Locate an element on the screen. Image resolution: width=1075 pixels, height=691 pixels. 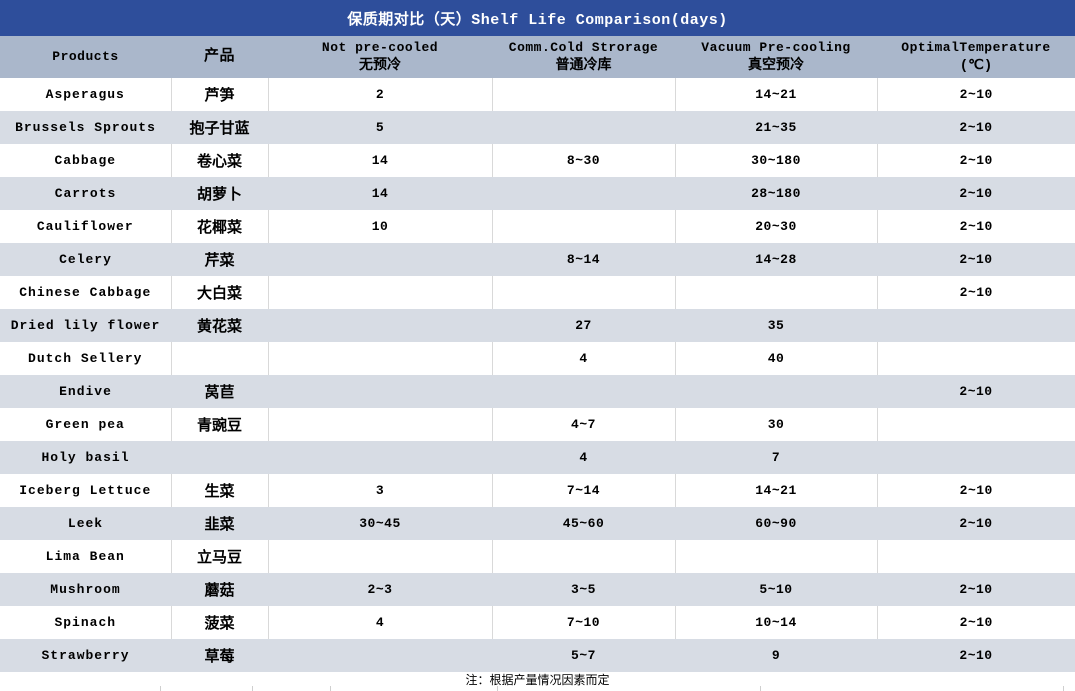
cell-vacuum-precooling: 14~28 is located at coordinates (776, 259).